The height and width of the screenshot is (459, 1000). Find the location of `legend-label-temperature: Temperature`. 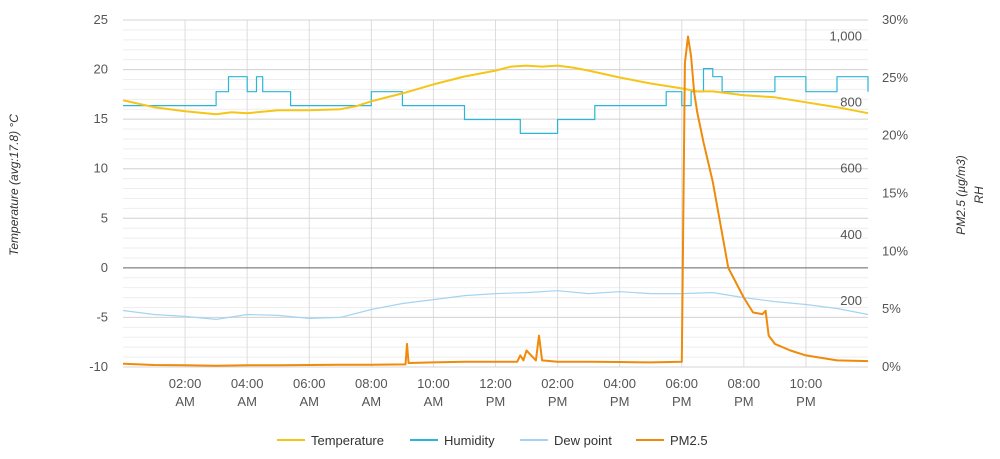

legend-label-temperature: Temperature is located at coordinates (347, 440).